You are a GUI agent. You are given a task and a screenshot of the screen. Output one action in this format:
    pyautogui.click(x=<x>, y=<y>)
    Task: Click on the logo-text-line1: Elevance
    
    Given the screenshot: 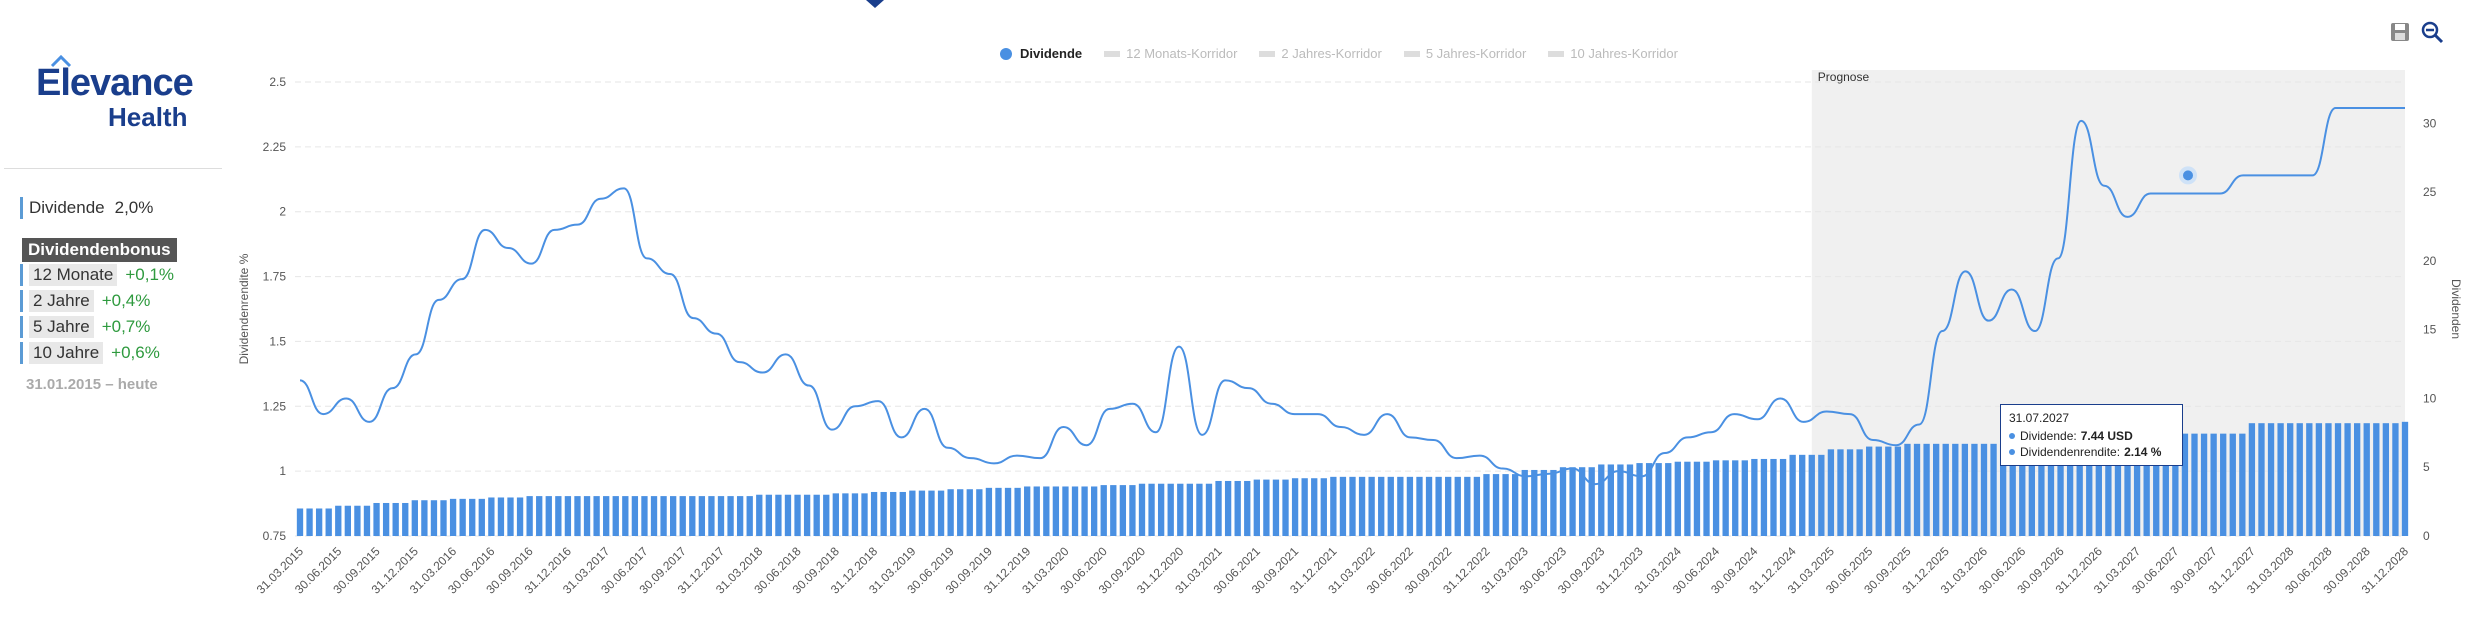 What is the action you would take?
    pyautogui.click(x=115, y=83)
    